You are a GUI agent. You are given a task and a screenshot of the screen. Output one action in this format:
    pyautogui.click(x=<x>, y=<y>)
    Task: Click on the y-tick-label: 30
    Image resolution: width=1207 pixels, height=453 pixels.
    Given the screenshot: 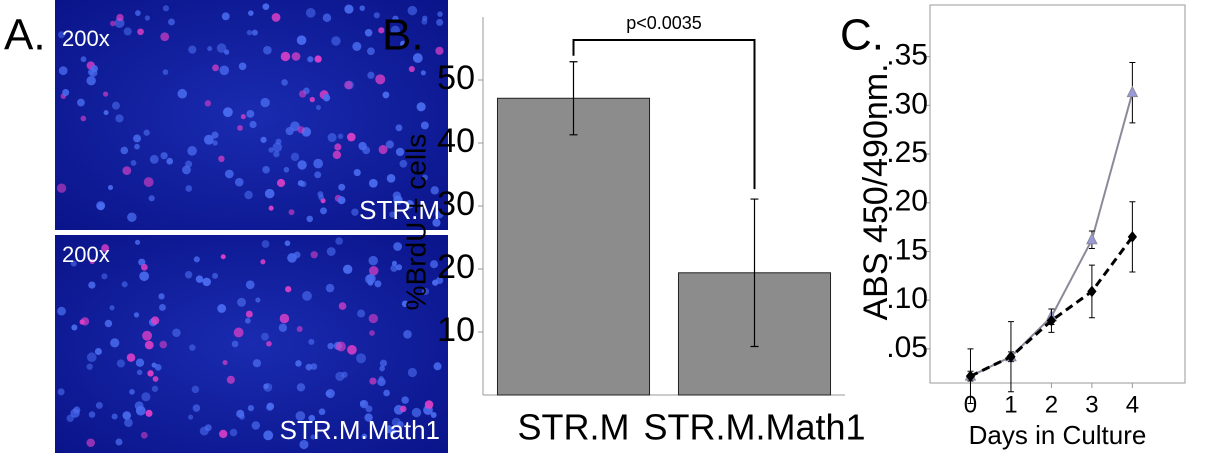 What is the action you would take?
    pyautogui.click(x=456, y=204)
    